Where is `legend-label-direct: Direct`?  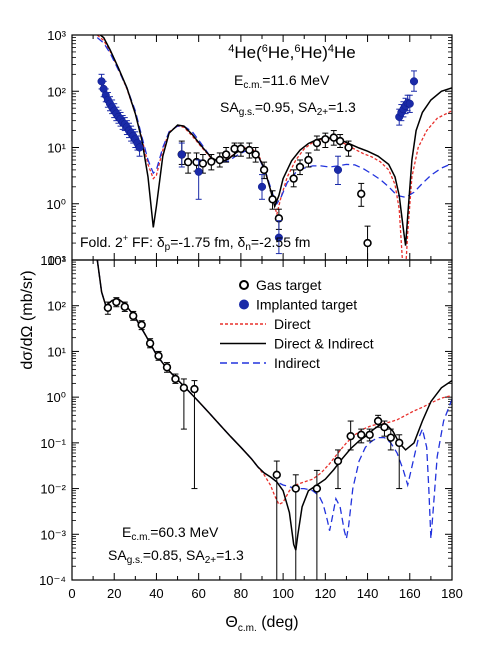
legend-label-direct: Direct is located at coordinates (292, 324).